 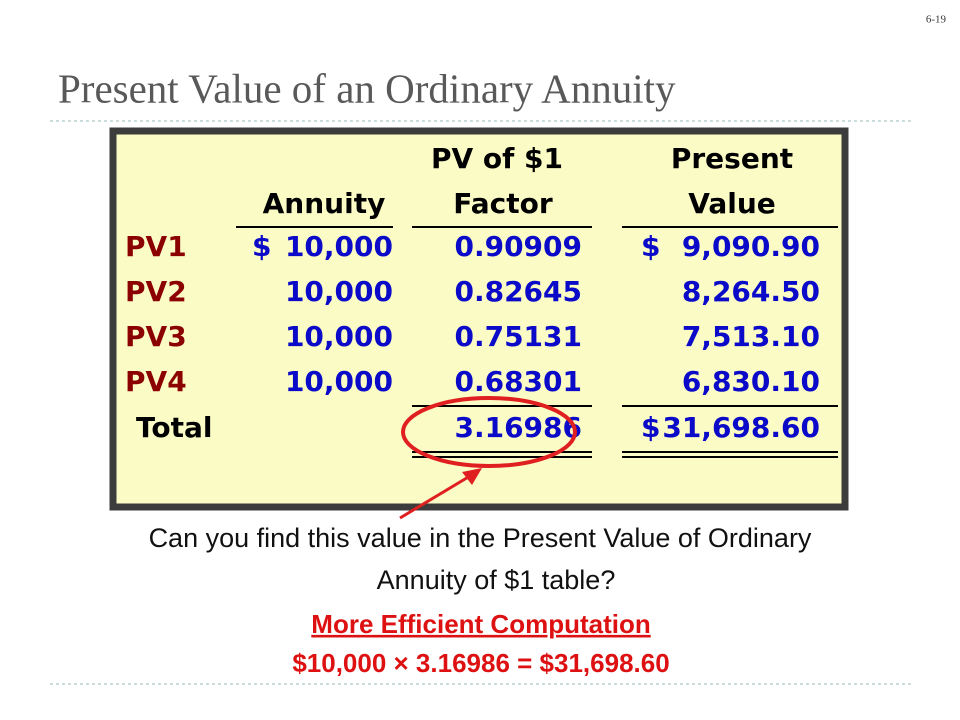 What do you see at coordinates (496, 580) in the screenshot?
I see `caption: Annuity of $1 table?` at bounding box center [496, 580].